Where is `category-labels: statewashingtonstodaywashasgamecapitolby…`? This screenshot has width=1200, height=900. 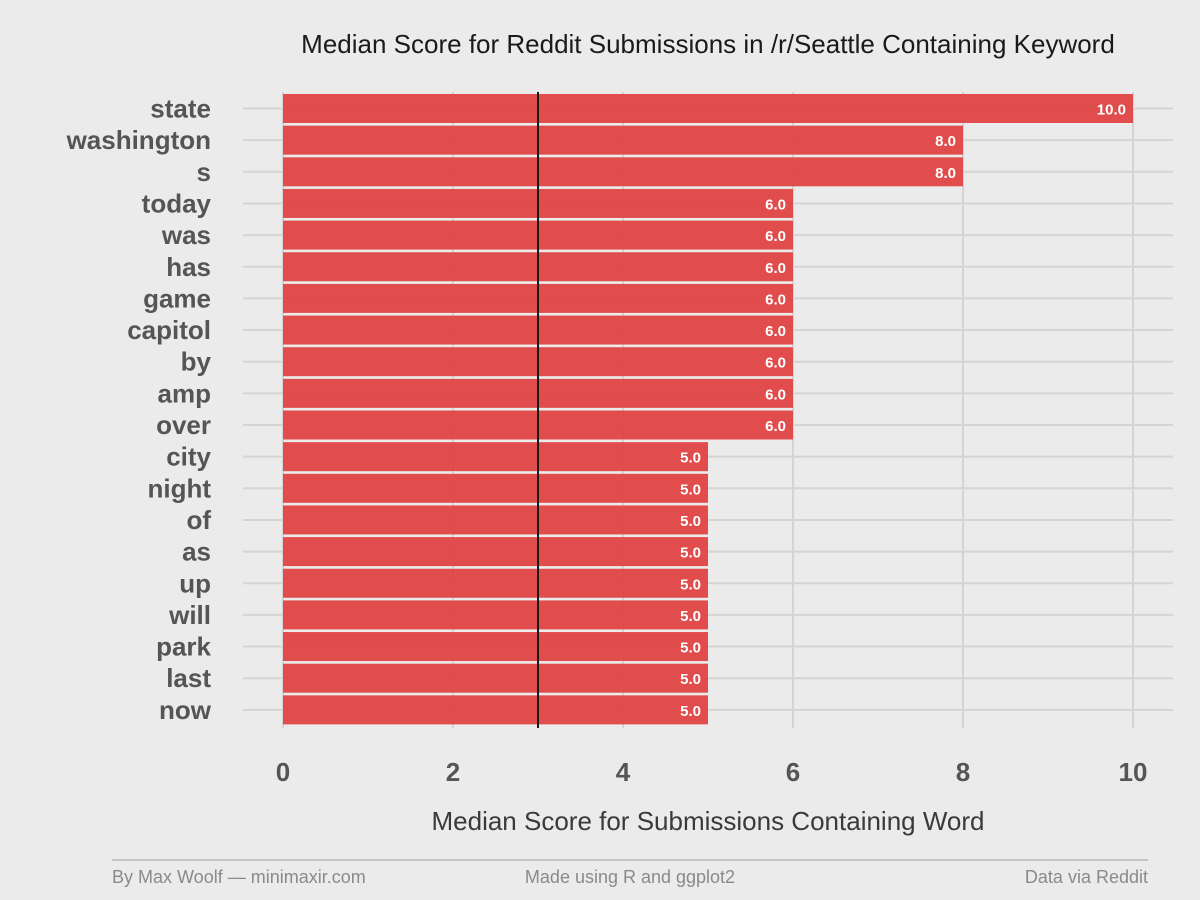 category-labels: statewashingtonstodaywashasgamecapitolby… is located at coordinates (139, 409).